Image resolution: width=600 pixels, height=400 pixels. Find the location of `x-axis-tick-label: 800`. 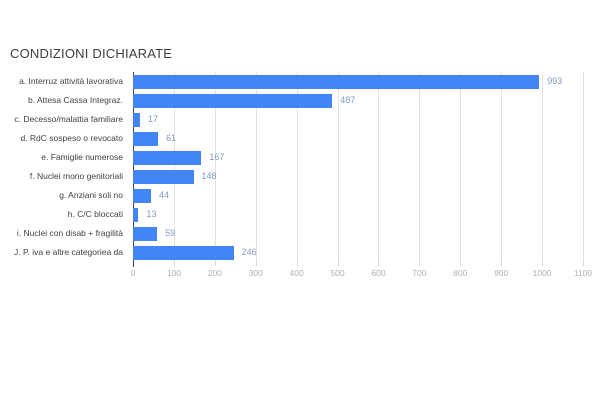

x-axis-tick-label: 800 is located at coordinates (460, 273).